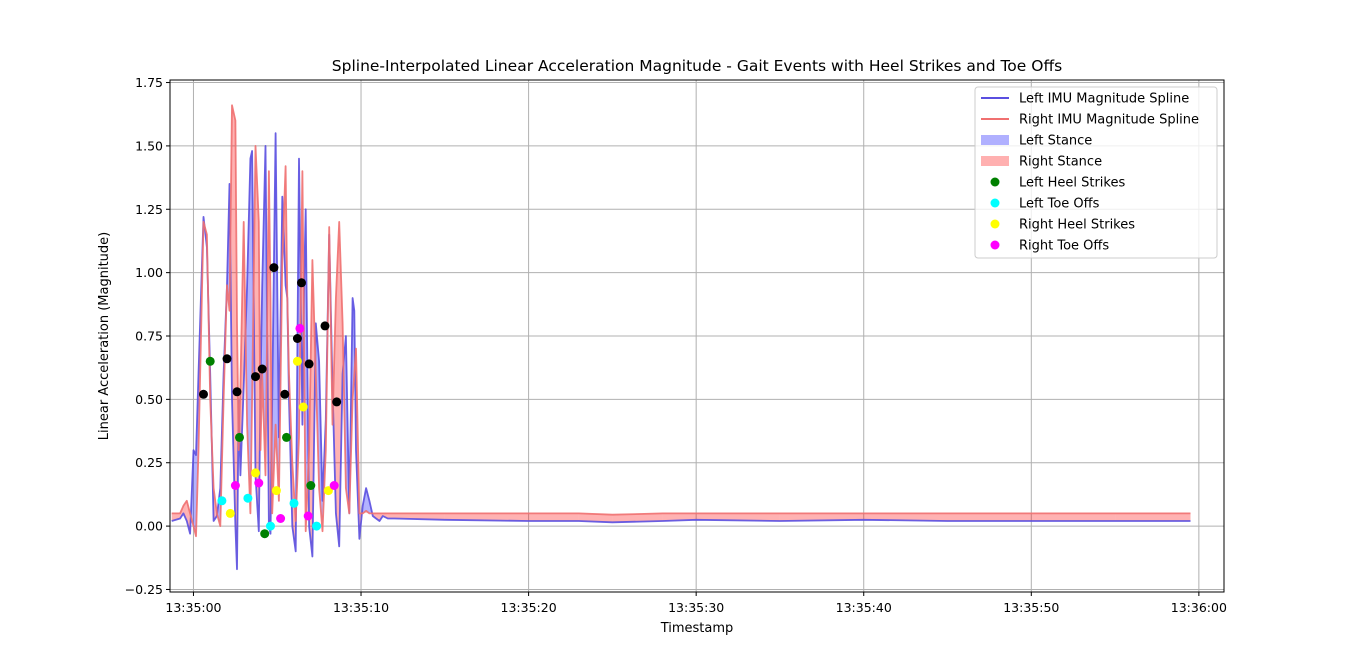 The image size is (1360, 665). I want to click on legend-label: Left Heel Strikes, so click(1072, 183).